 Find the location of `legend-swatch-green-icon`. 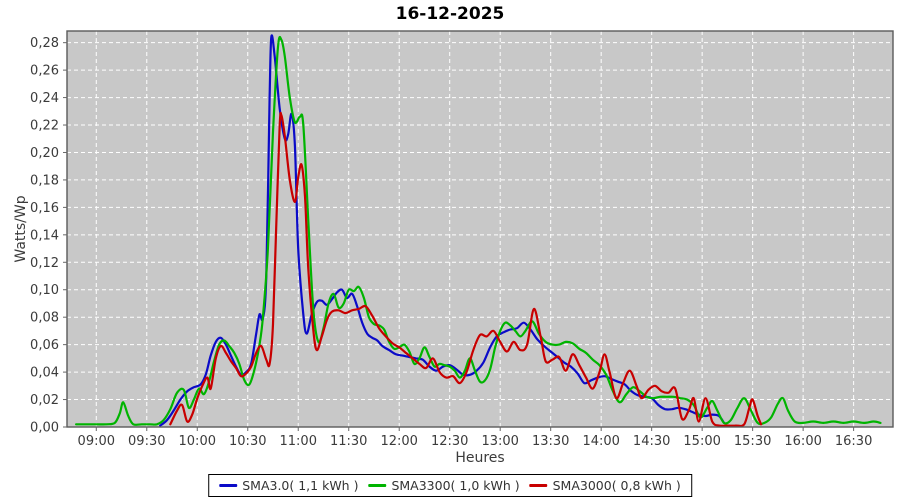

legend-swatch-green-icon is located at coordinates (377, 485).